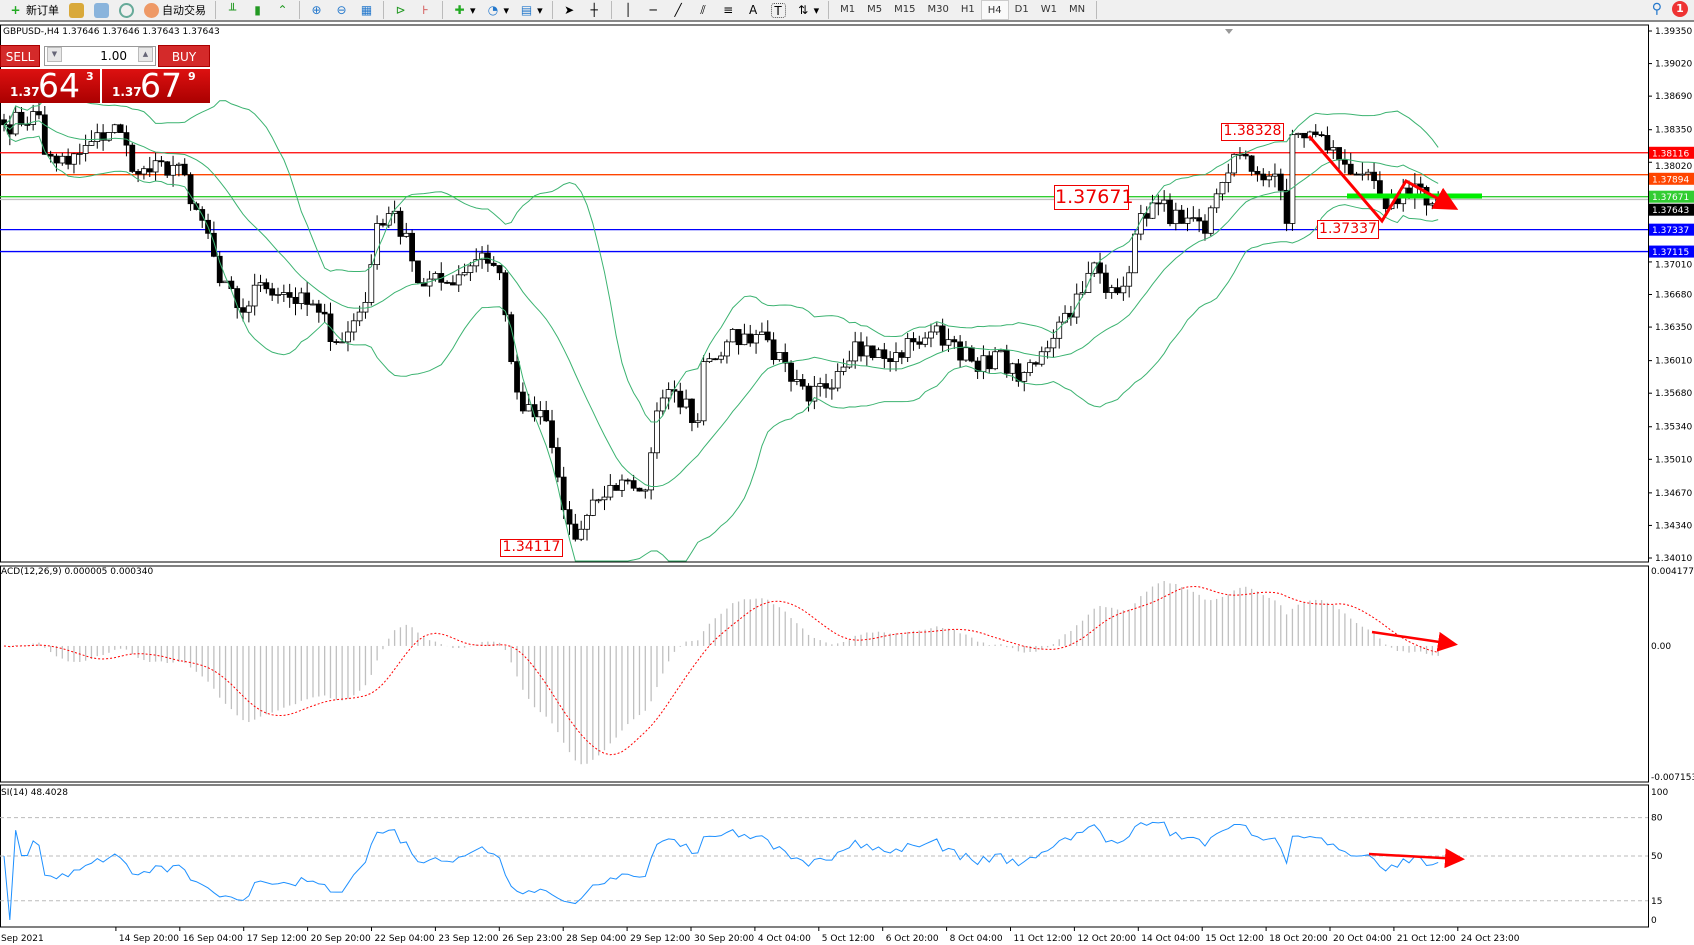  Describe the element at coordinates (778, 10) in the screenshot. I see `text-label-button: T` at that location.